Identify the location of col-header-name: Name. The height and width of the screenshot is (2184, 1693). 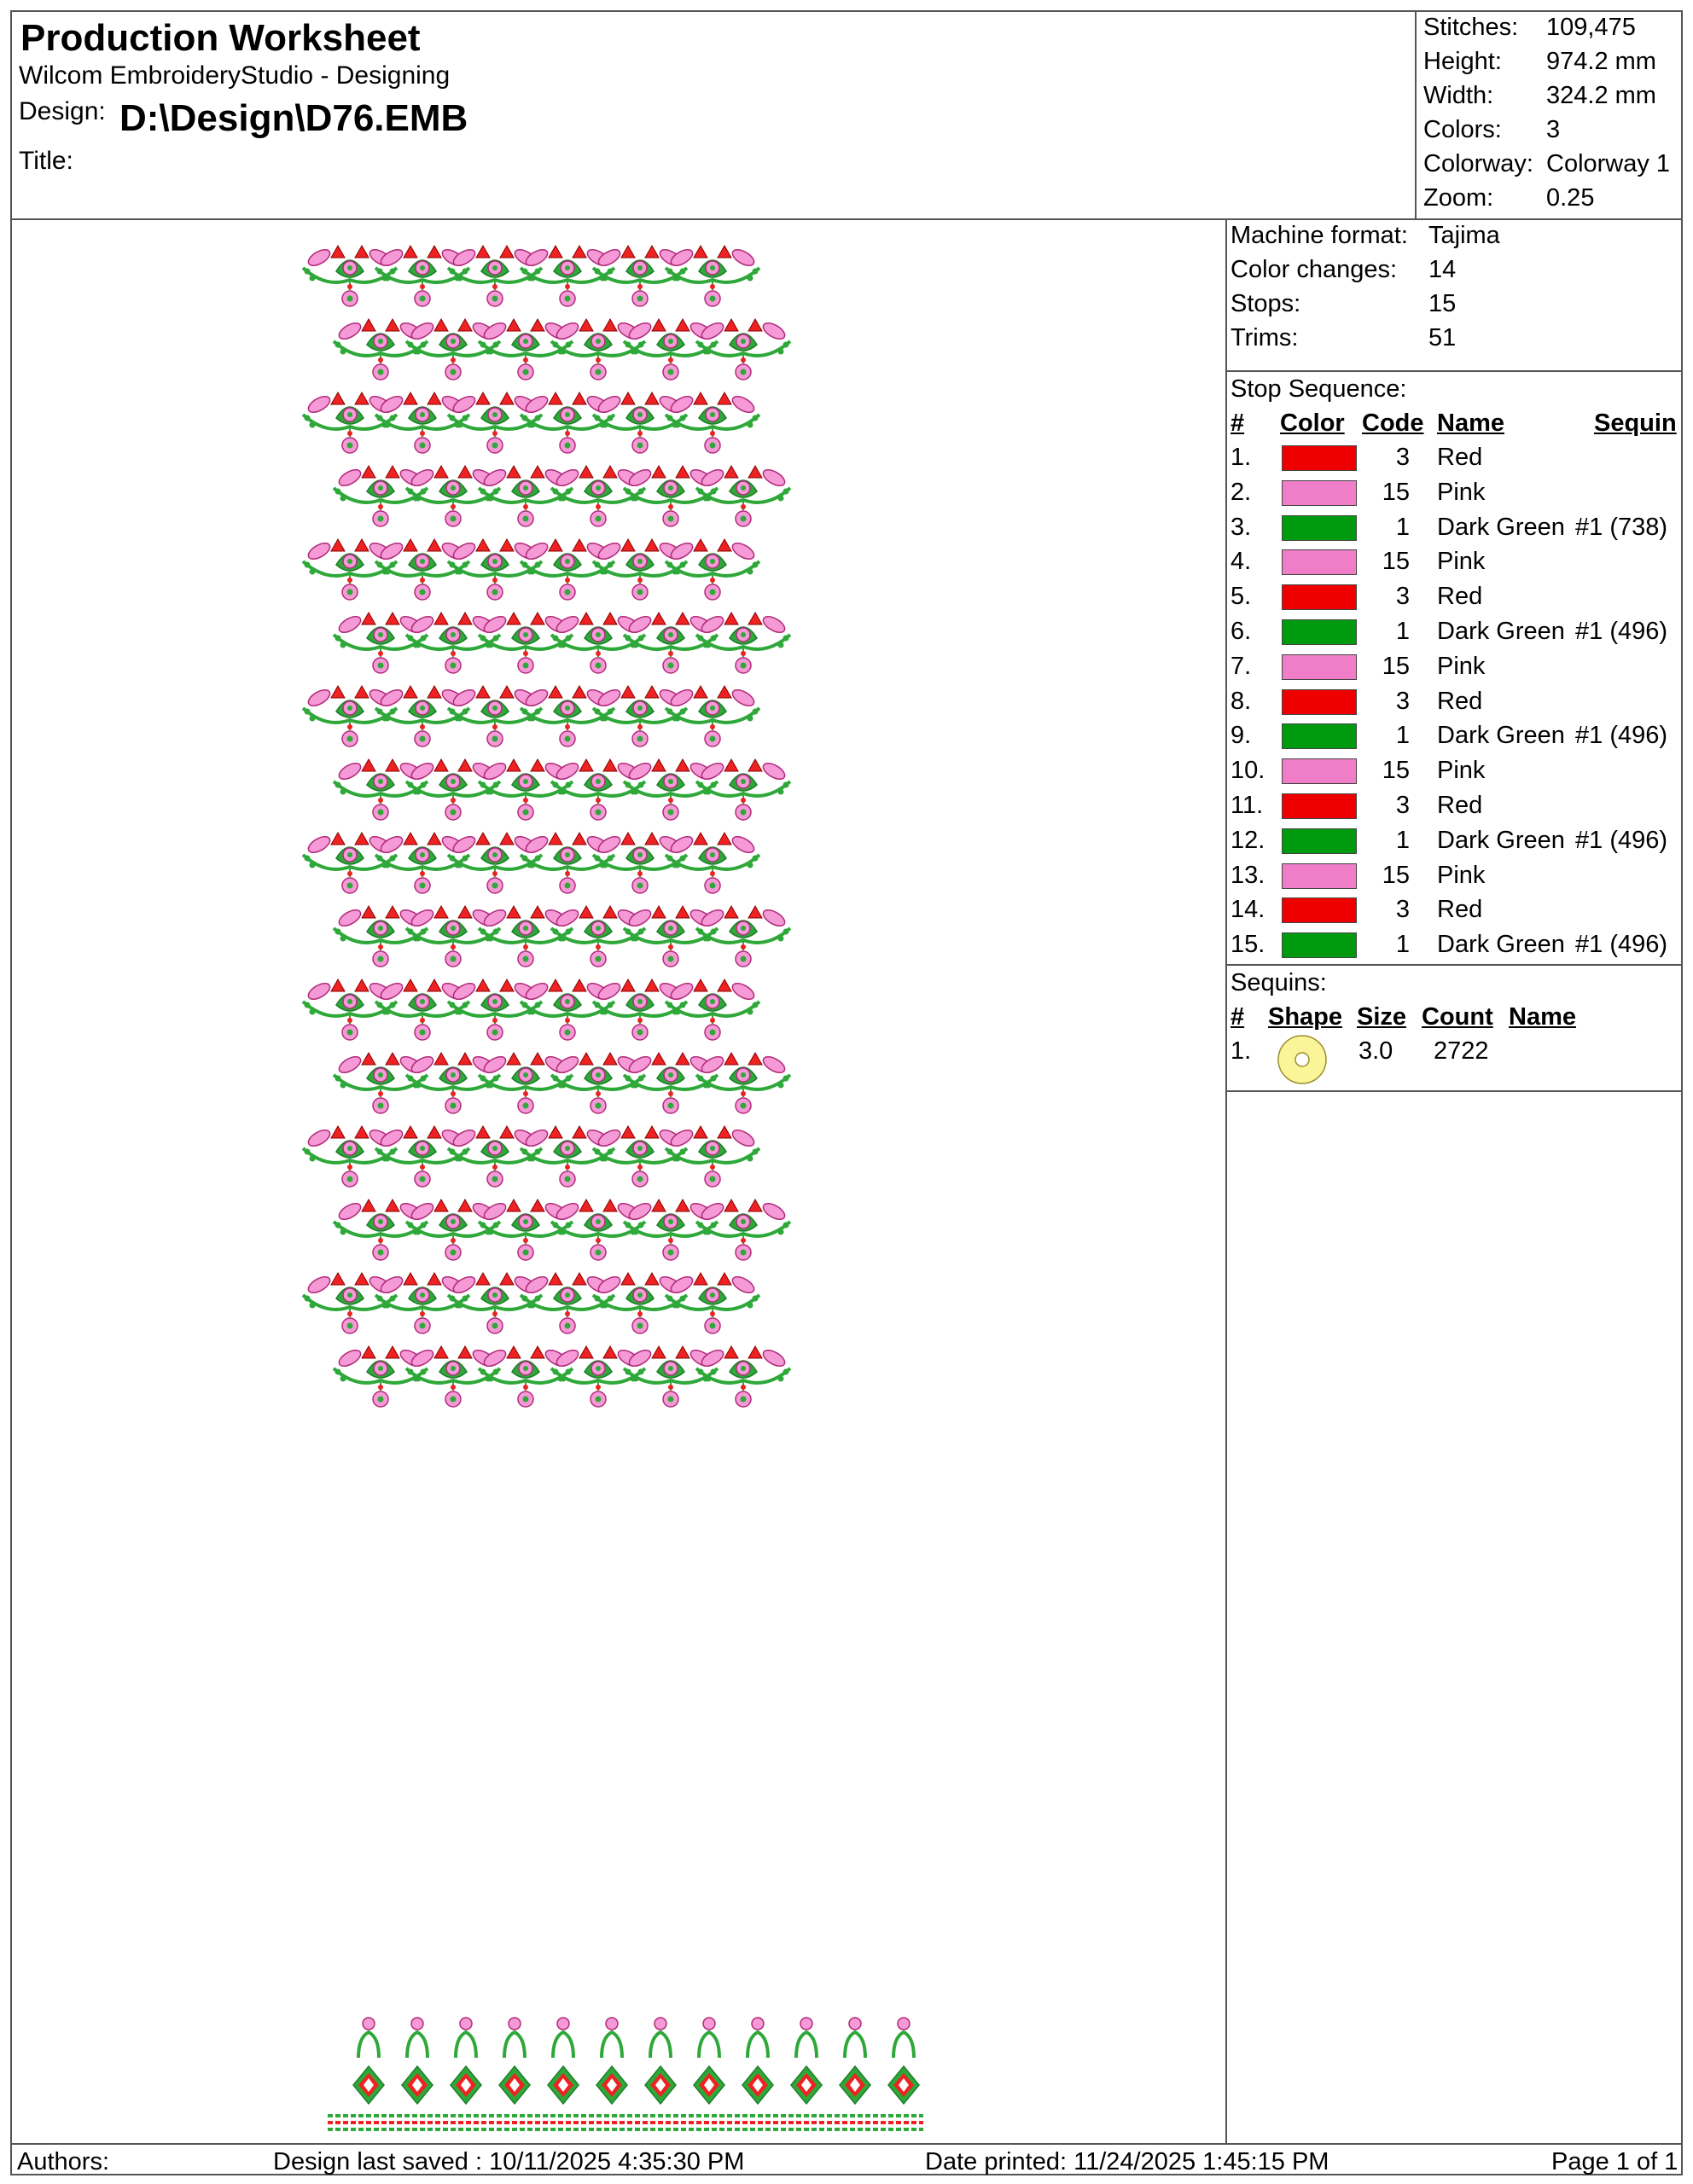
(1470, 423).